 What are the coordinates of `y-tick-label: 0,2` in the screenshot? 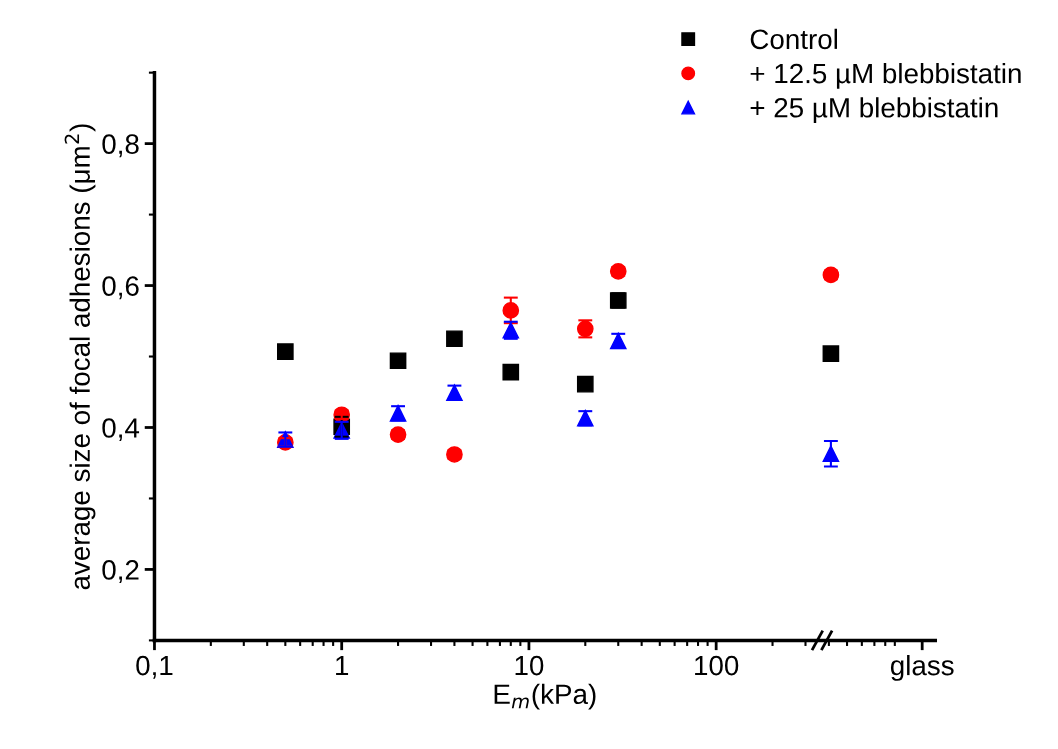 It's located at (120, 572).